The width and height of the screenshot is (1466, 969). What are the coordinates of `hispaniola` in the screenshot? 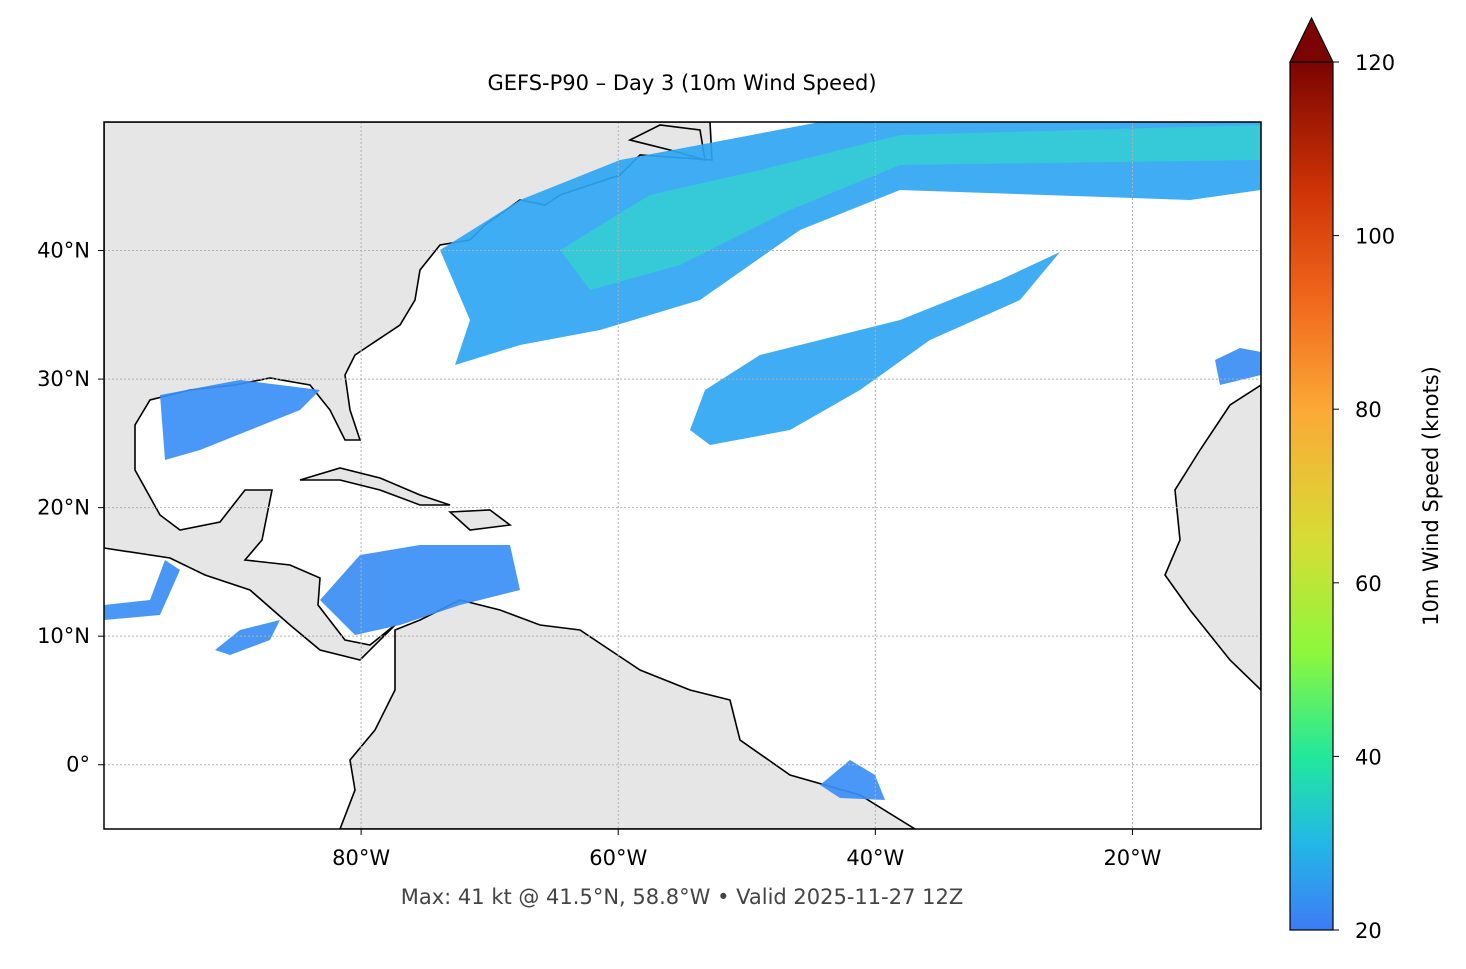 It's located at (480, 520).